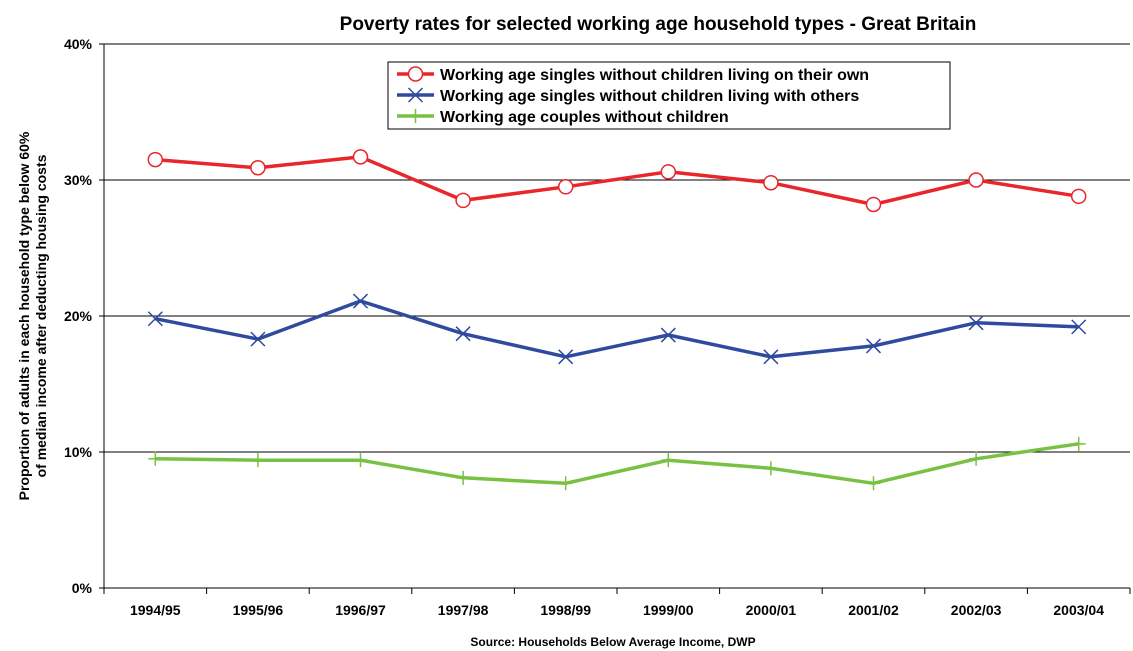 The width and height of the screenshot is (1133, 651). Describe the element at coordinates (258, 610) in the screenshot. I see `x-tick-label: 1995/96` at that location.